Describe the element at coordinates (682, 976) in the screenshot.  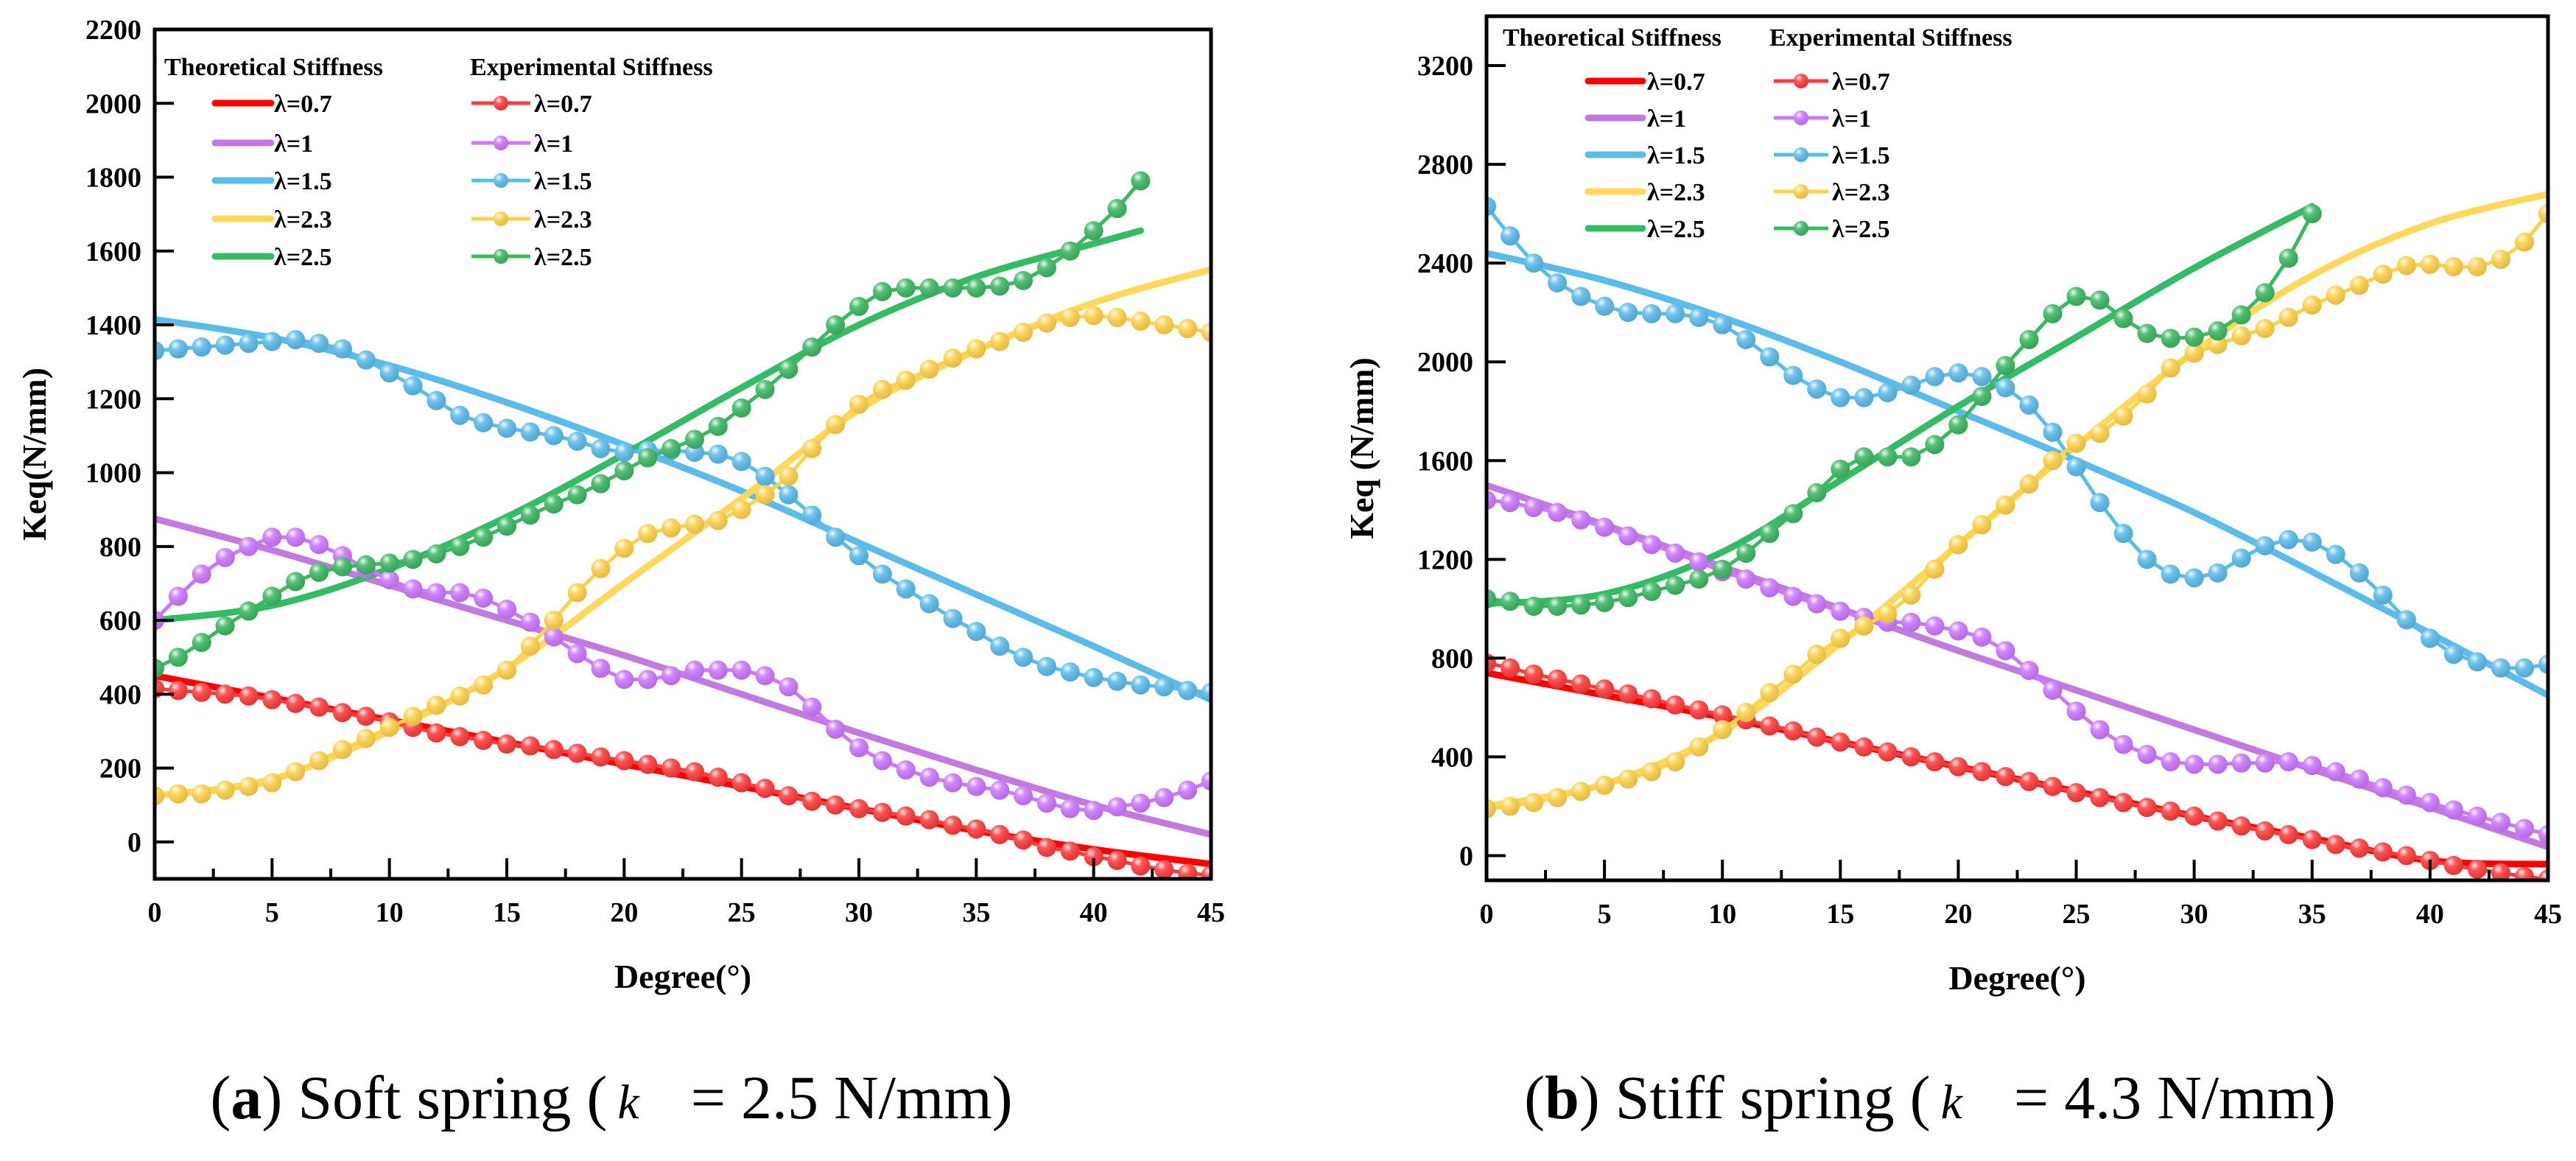
I see `x-axis-label: Degree(°)` at that location.